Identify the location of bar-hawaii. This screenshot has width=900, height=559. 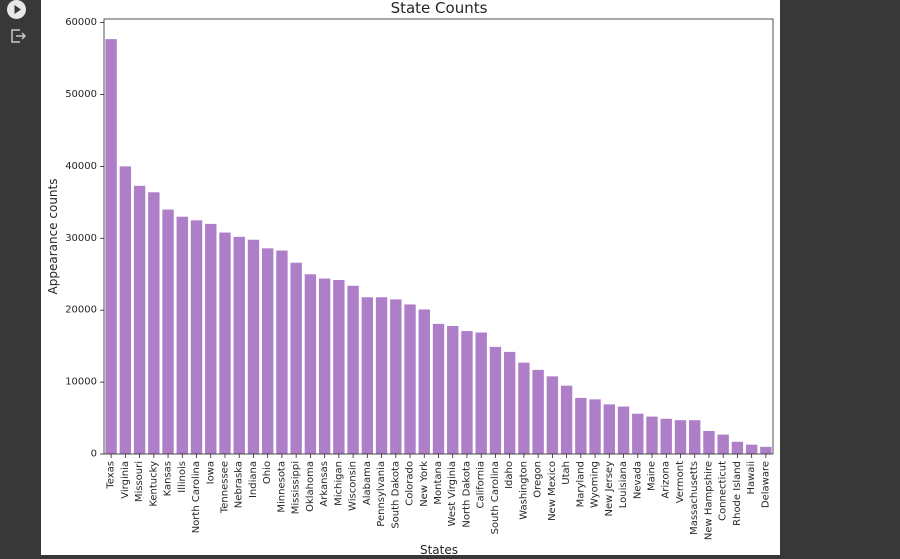
(751, 449).